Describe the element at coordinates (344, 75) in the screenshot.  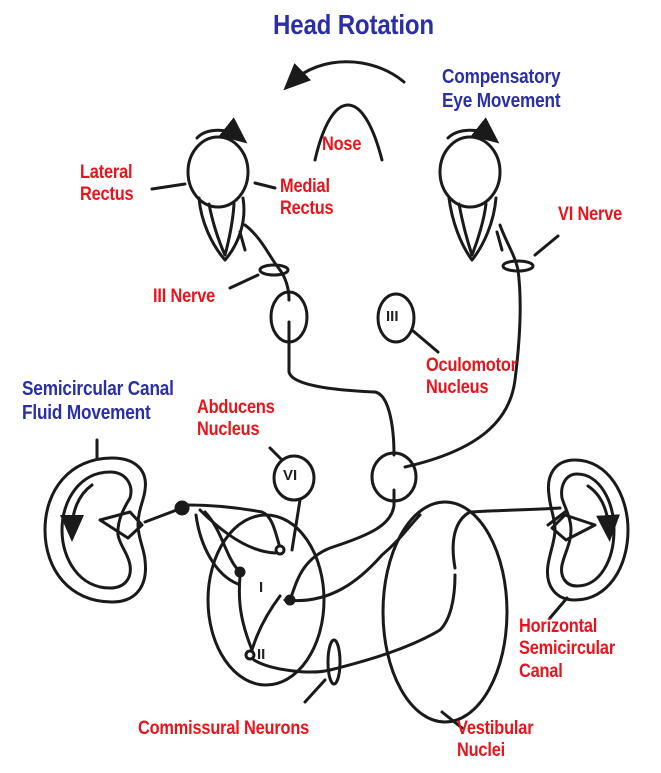
I see `head-rotation-arrow` at that location.